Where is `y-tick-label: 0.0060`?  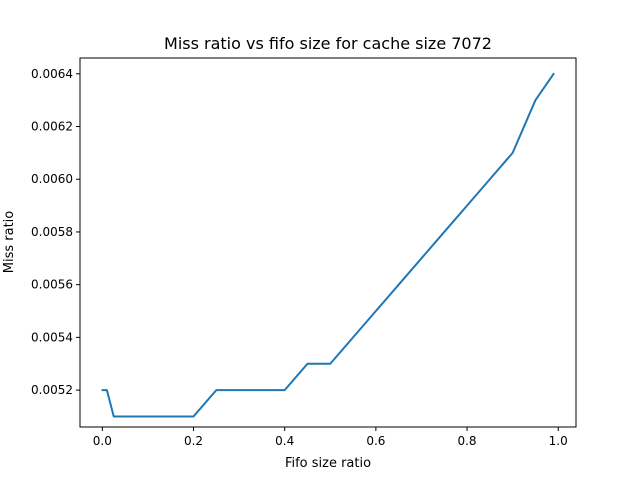
y-tick-label: 0.0060 is located at coordinates (52, 179).